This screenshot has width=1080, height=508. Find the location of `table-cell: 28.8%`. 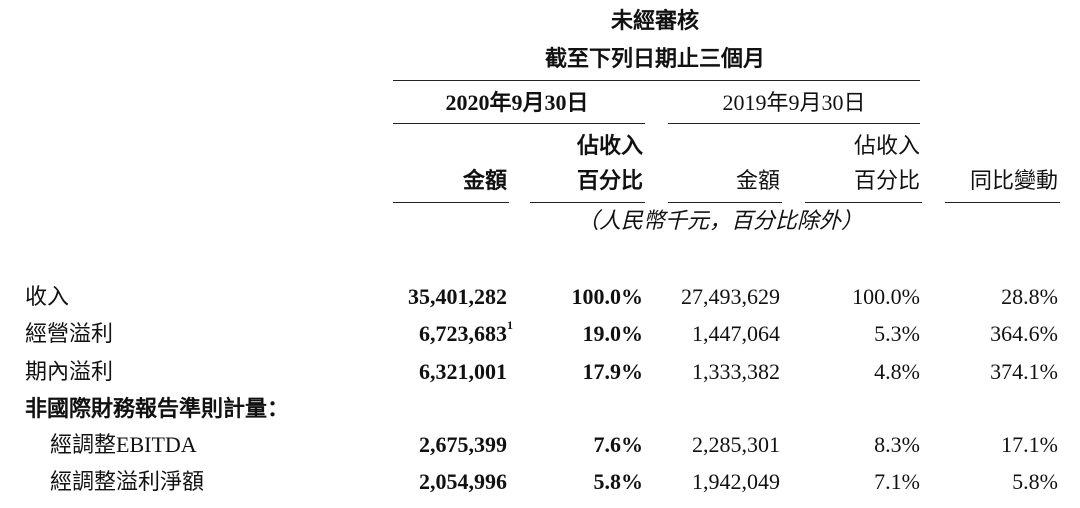

table-cell: 28.8% is located at coordinates (1029, 296).